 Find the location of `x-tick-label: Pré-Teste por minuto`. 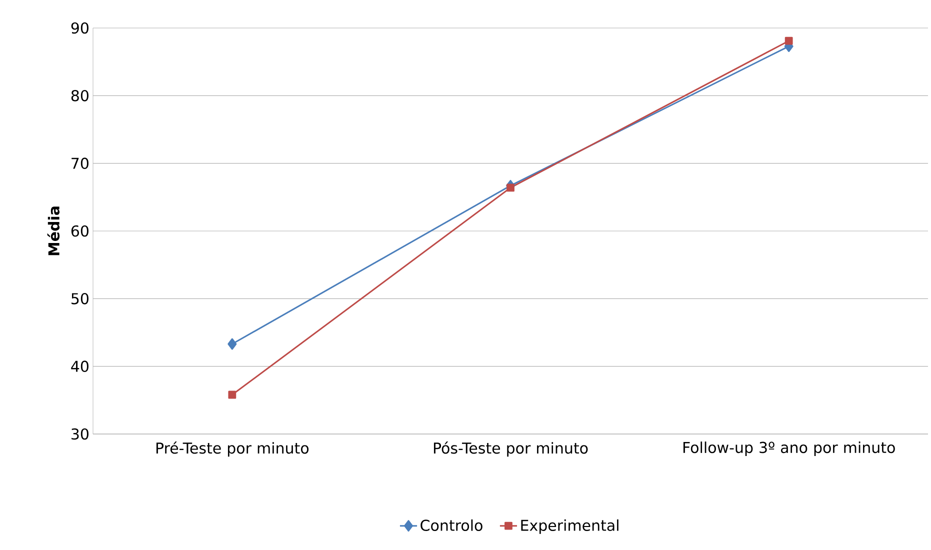

x-tick-label: Pré-Teste por minuto is located at coordinates (232, 449).